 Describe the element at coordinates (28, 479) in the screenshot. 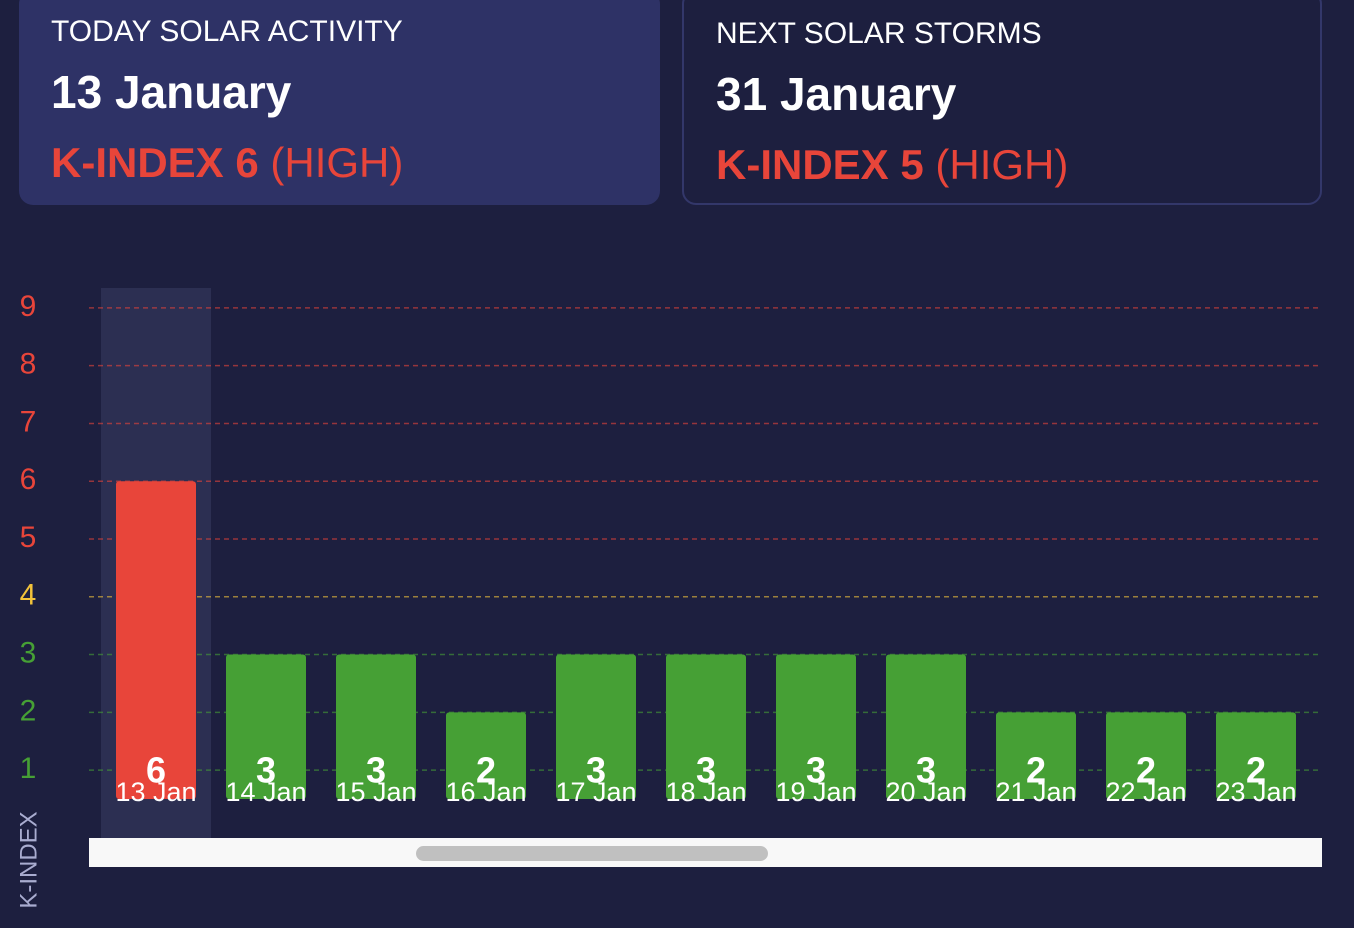

I see `y-tick-label: 6` at that location.